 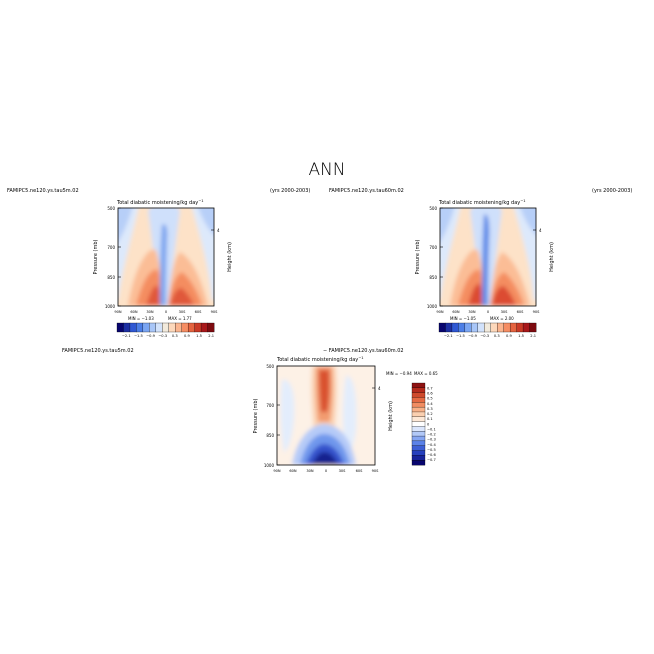 I want to click on colorbar-left, so click(x=165, y=327).